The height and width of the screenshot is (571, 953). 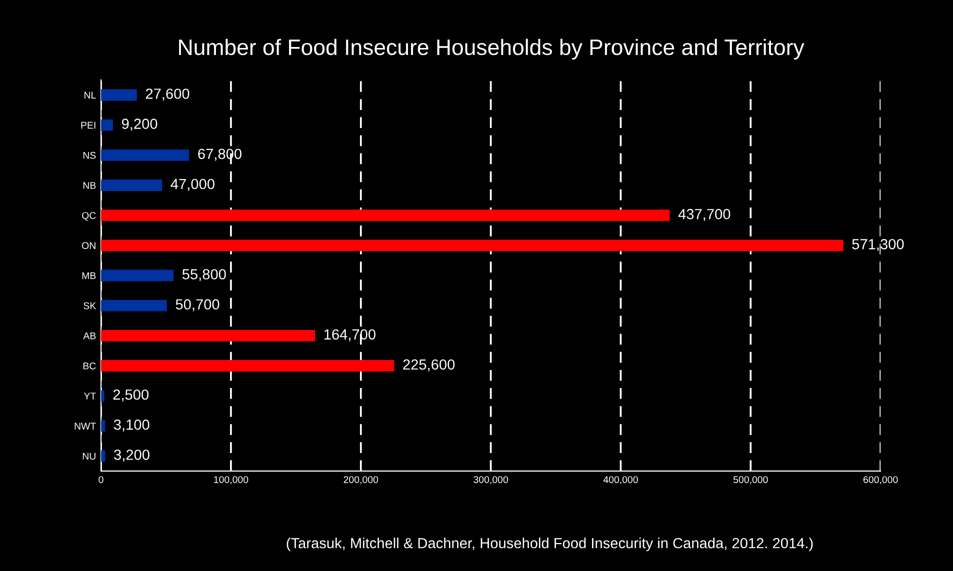 I want to click on y-tick-label: QC, so click(x=89, y=216).